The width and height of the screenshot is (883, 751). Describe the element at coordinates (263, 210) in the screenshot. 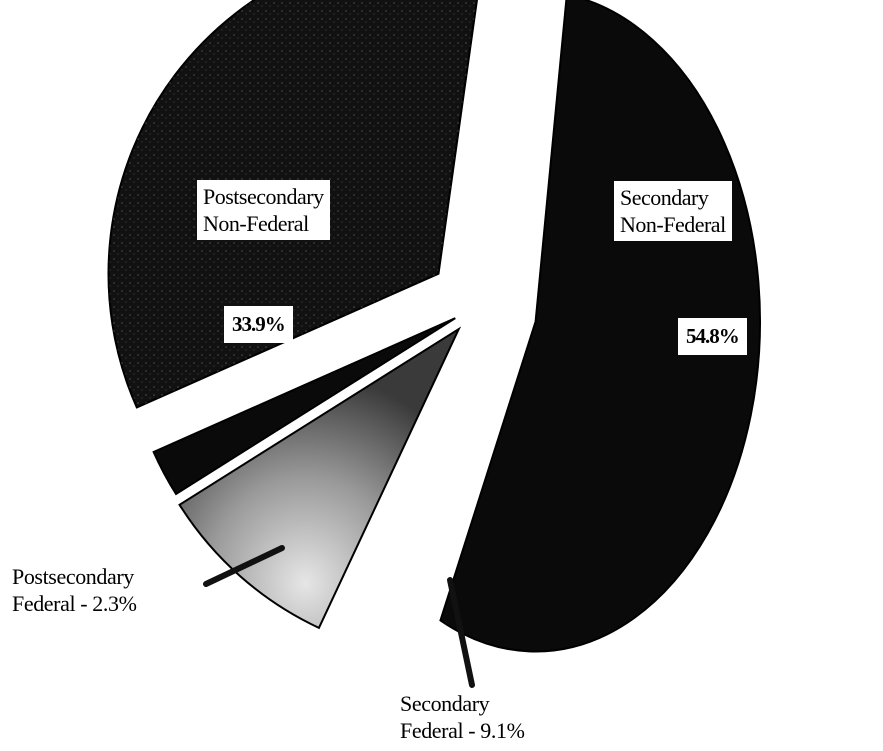

I see `label-postsecondary-nonfederal: Postsecondary Non-Federal` at that location.